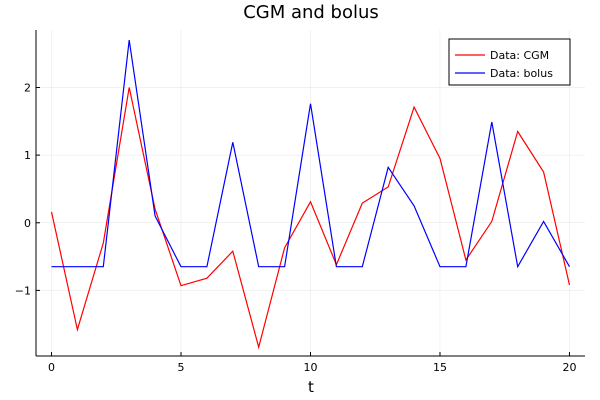 This screenshot has height=400, width=600. Describe the element at coordinates (519, 55) in the screenshot. I see `legend-label-cgm: Data: CGM` at that location.